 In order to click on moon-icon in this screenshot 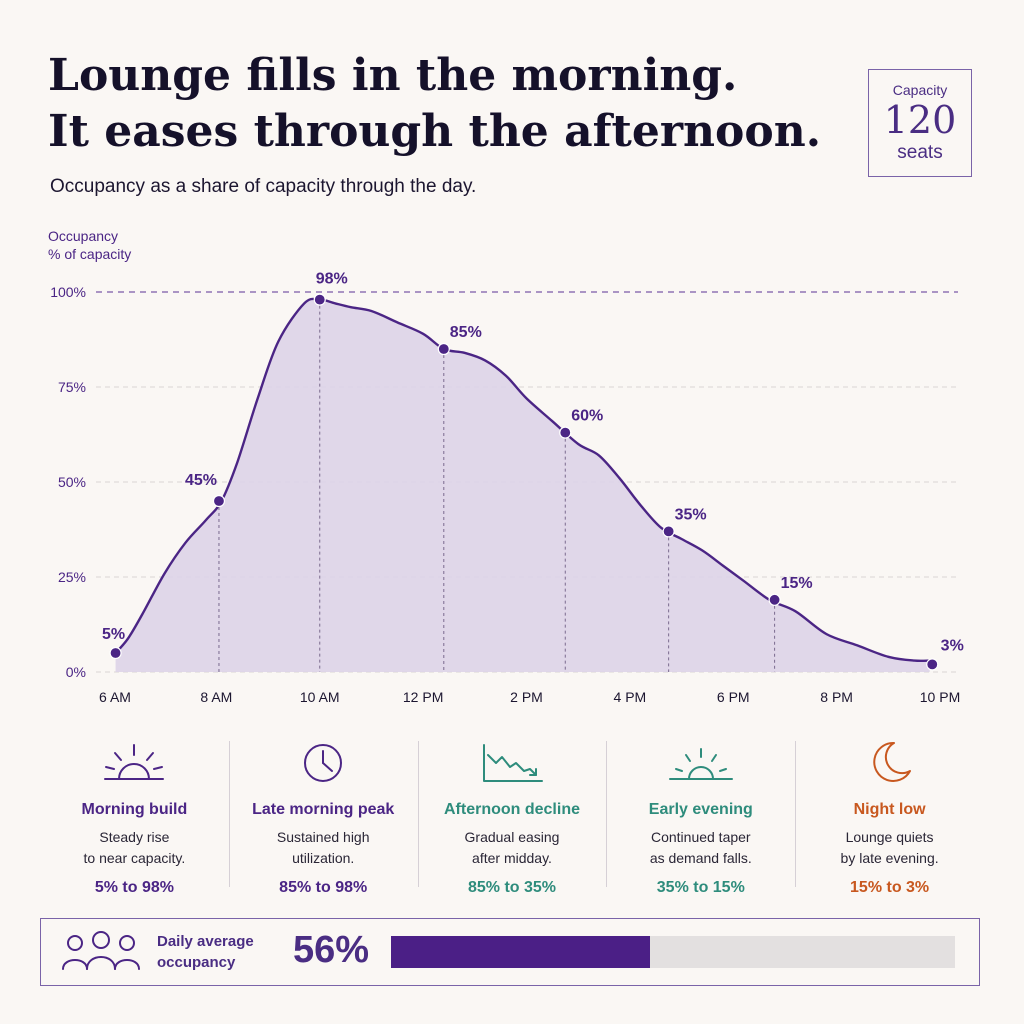, I will do `click(889, 760)`.